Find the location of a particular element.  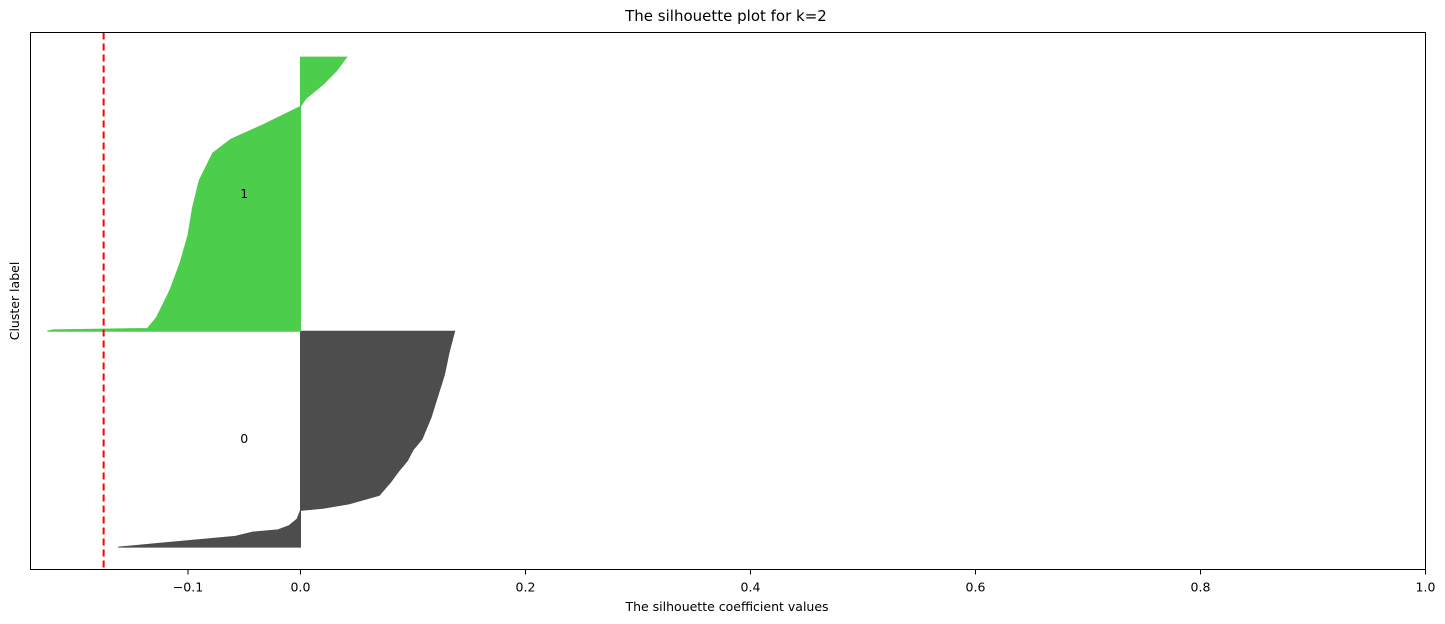

x-tick-label: −0.1 is located at coordinates (188, 587).